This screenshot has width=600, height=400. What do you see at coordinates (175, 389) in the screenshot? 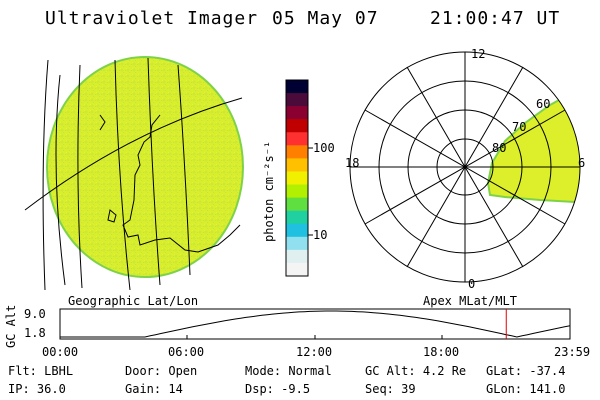
I see `info-gain-value: 14` at bounding box center [175, 389].